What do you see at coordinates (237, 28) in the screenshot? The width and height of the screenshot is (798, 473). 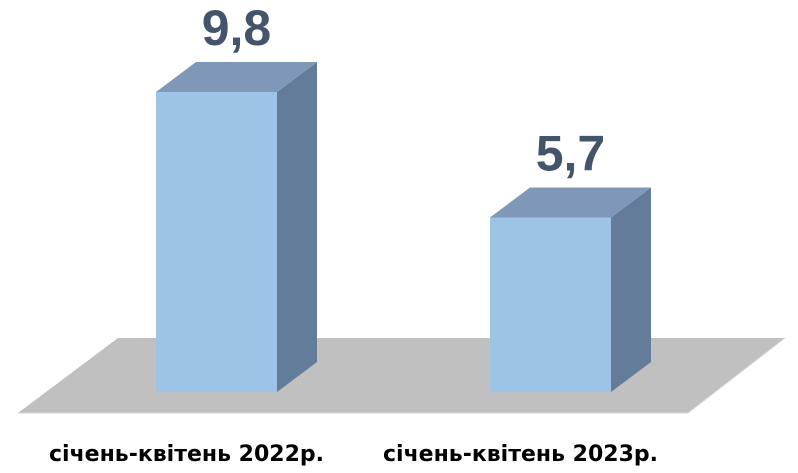 I see `value-label: 9,8` at bounding box center [237, 28].